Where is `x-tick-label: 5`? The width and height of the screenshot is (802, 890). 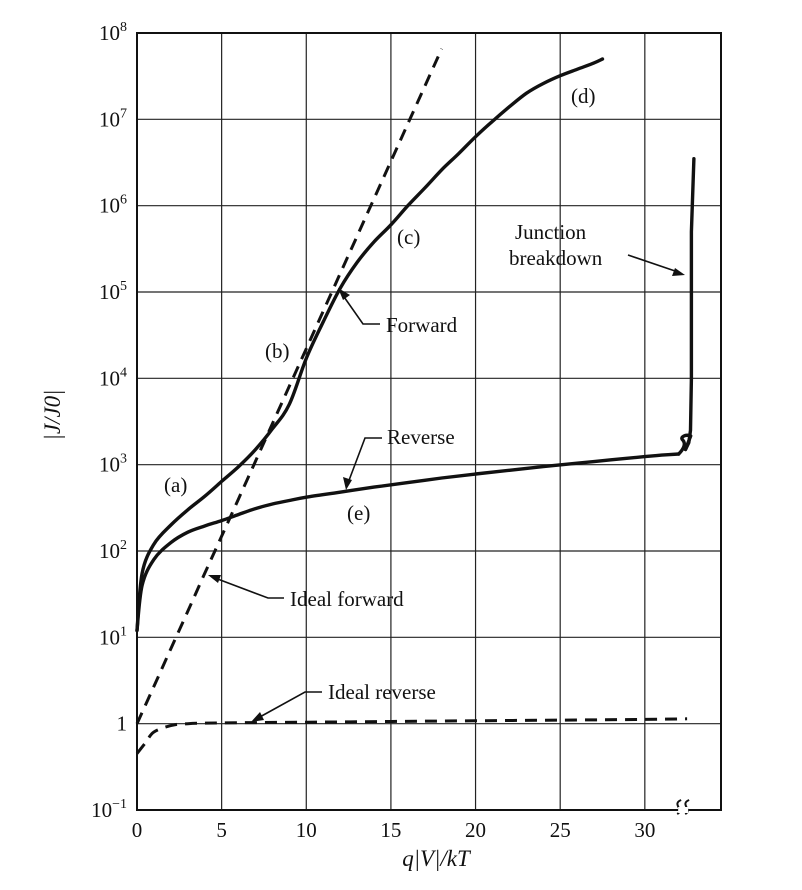 x-tick-label: 5 is located at coordinates (221, 830).